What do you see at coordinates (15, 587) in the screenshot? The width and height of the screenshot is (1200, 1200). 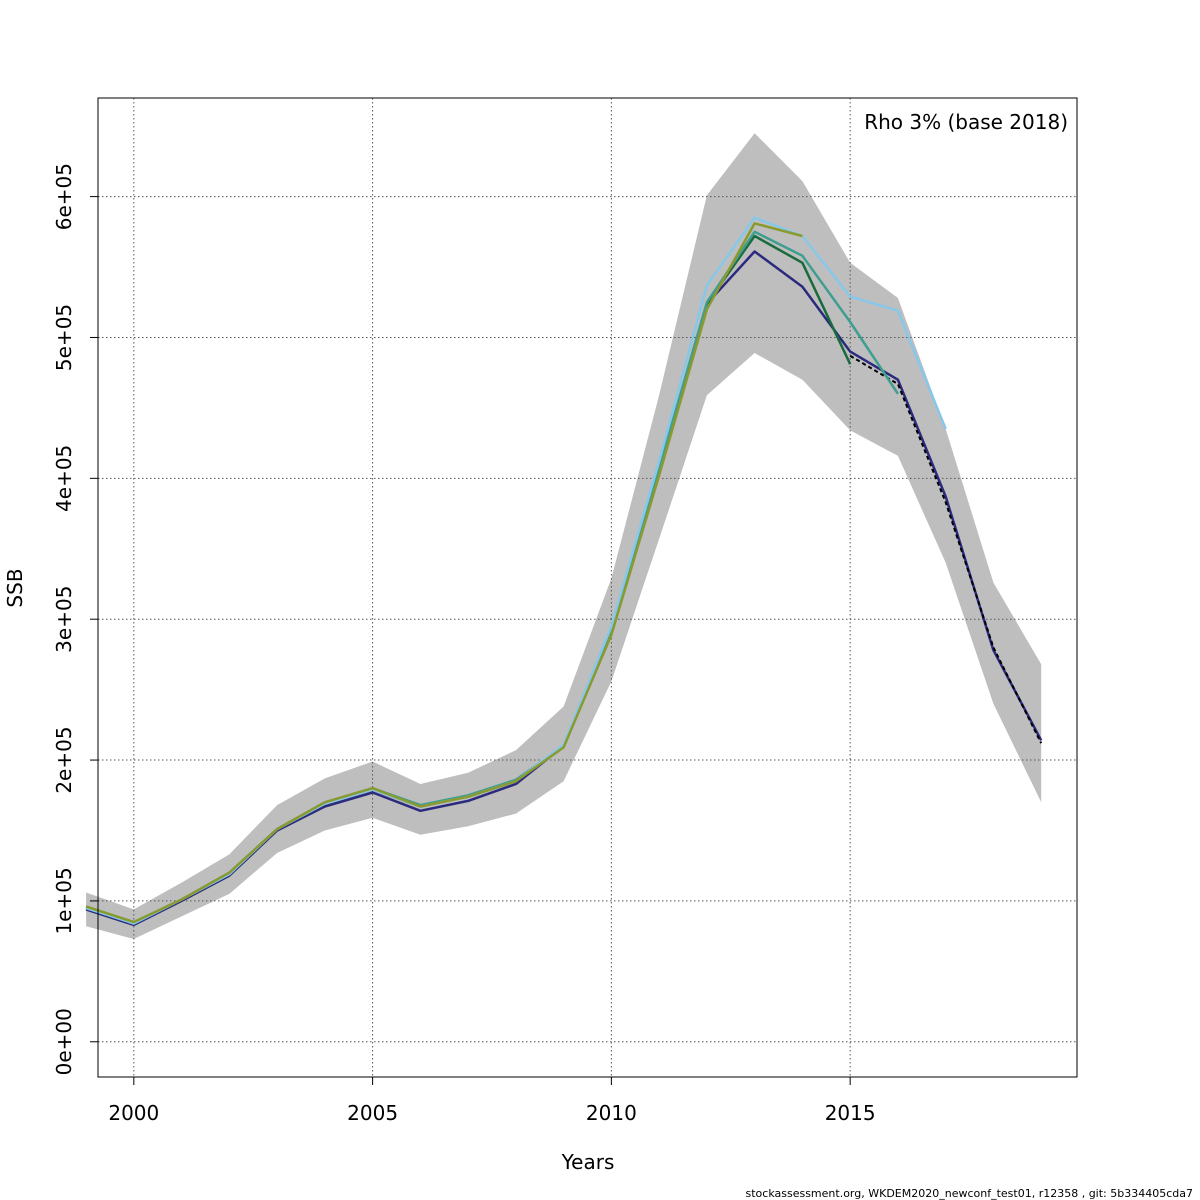 I see `y-axis-title: SSB` at bounding box center [15, 587].